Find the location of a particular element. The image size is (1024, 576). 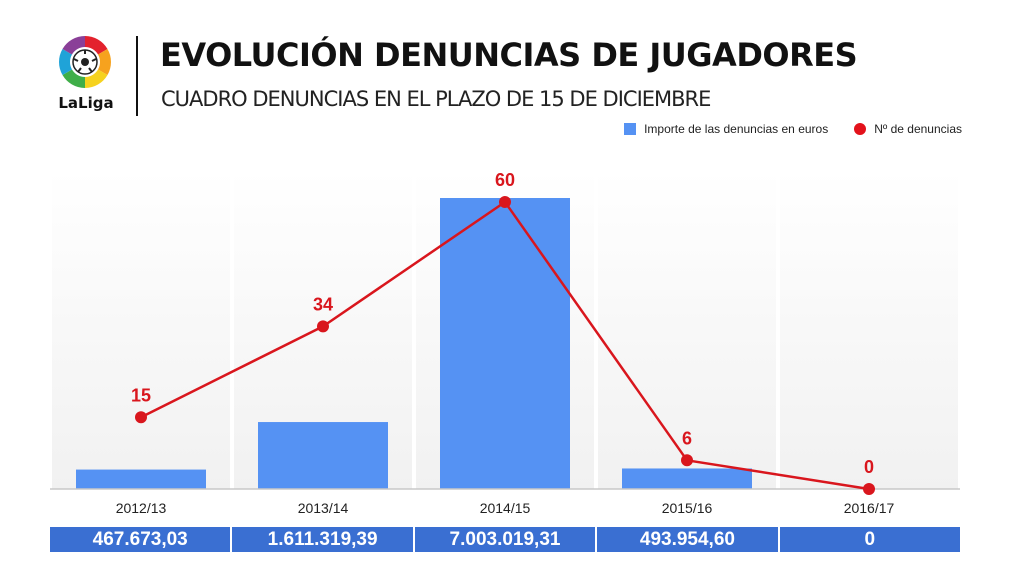

legend-swatch-bar is located at coordinates (630, 129).